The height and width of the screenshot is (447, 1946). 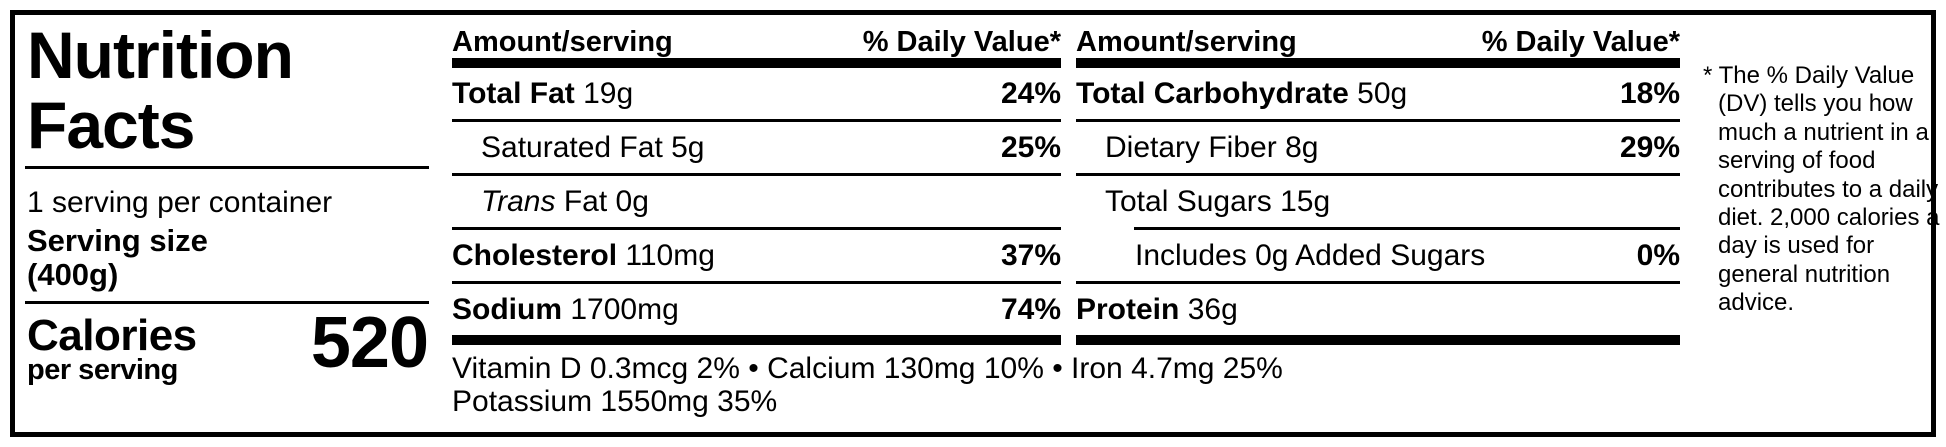 What do you see at coordinates (1191, 147) in the screenshot?
I see `nutrient-name: Dietary Fiber` at bounding box center [1191, 147].